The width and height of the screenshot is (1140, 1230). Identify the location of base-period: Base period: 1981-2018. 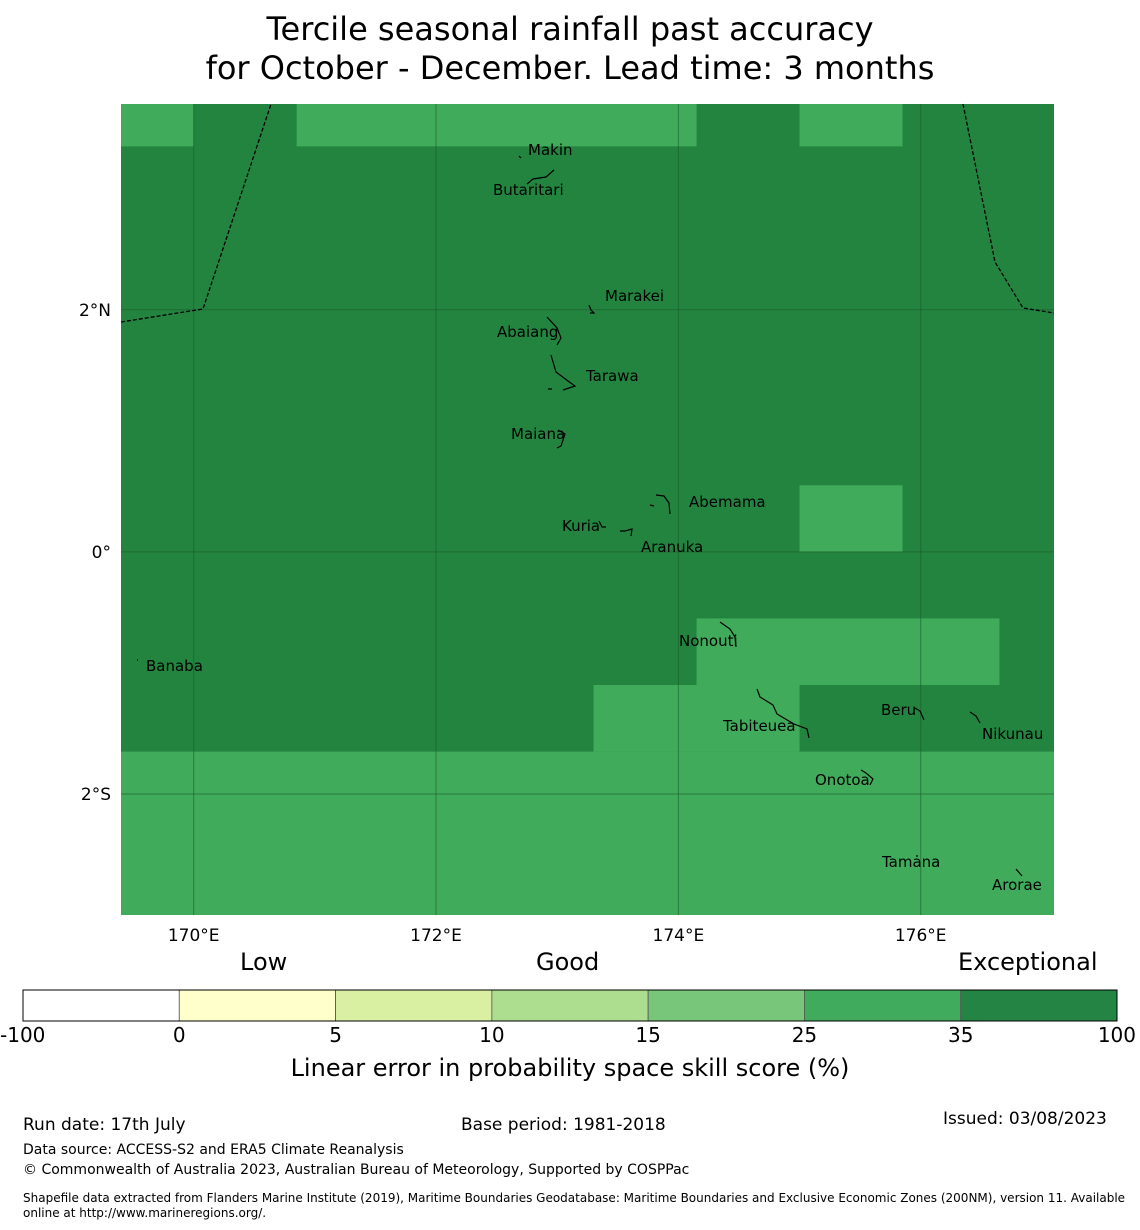
(563, 1125).